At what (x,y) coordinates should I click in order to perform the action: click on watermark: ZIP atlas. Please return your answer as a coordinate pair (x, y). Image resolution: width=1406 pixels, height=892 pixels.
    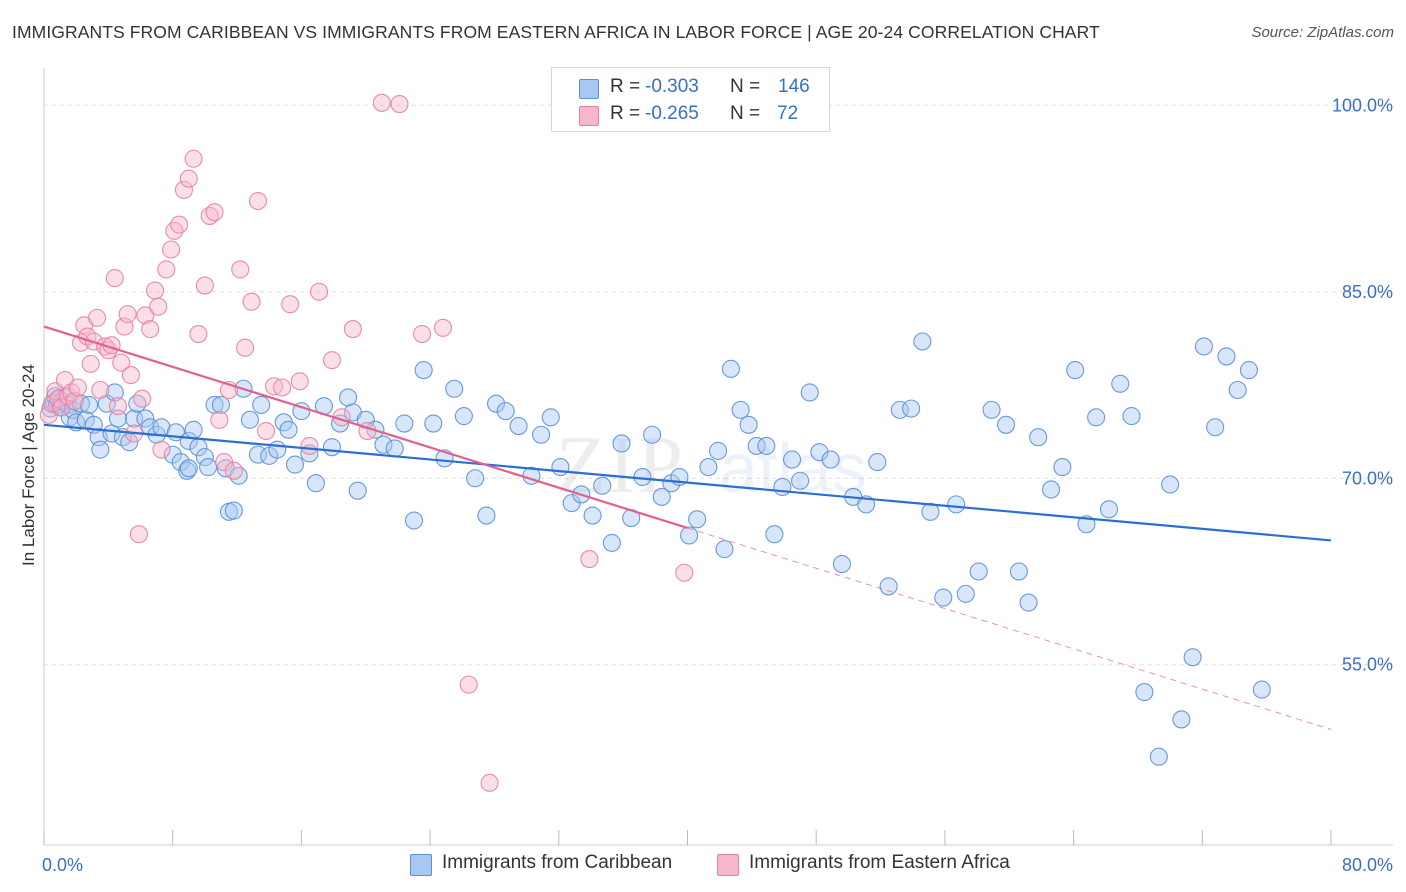
    Looking at the image, I should click on (711, 464).